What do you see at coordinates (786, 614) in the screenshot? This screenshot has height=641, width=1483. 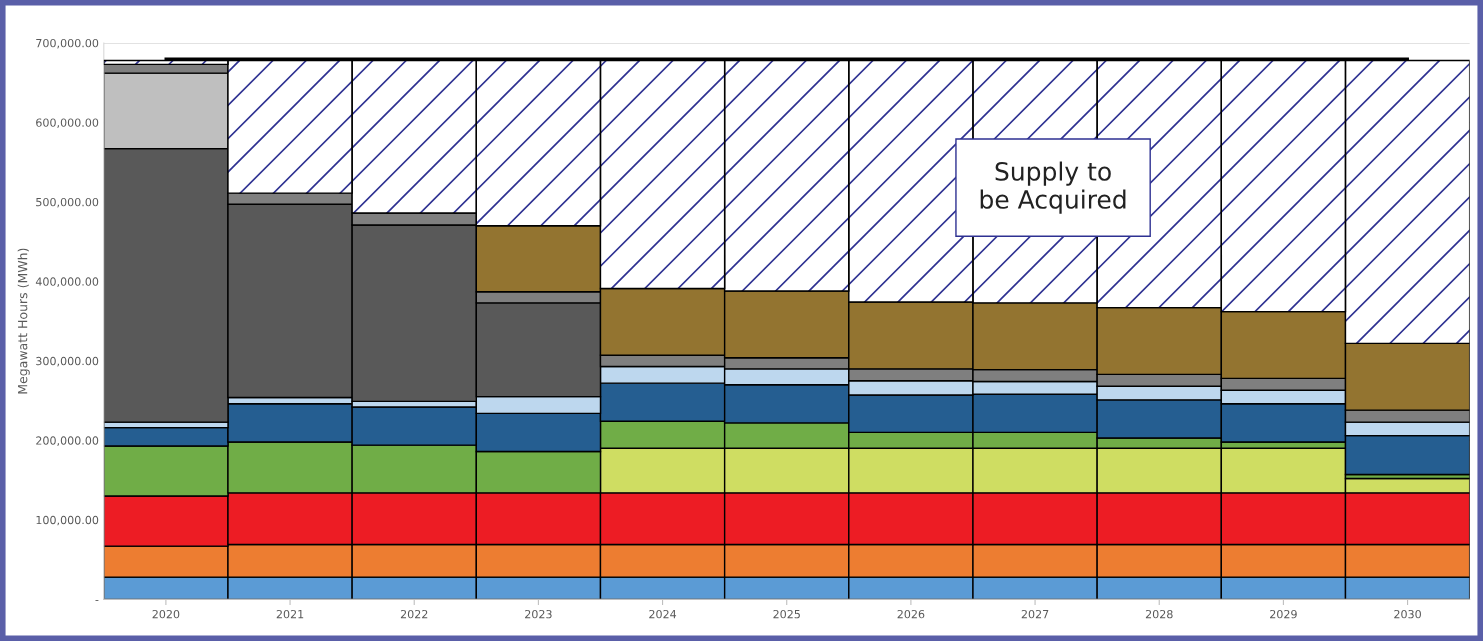 I see `x-tick-label: 2025` at bounding box center [786, 614].